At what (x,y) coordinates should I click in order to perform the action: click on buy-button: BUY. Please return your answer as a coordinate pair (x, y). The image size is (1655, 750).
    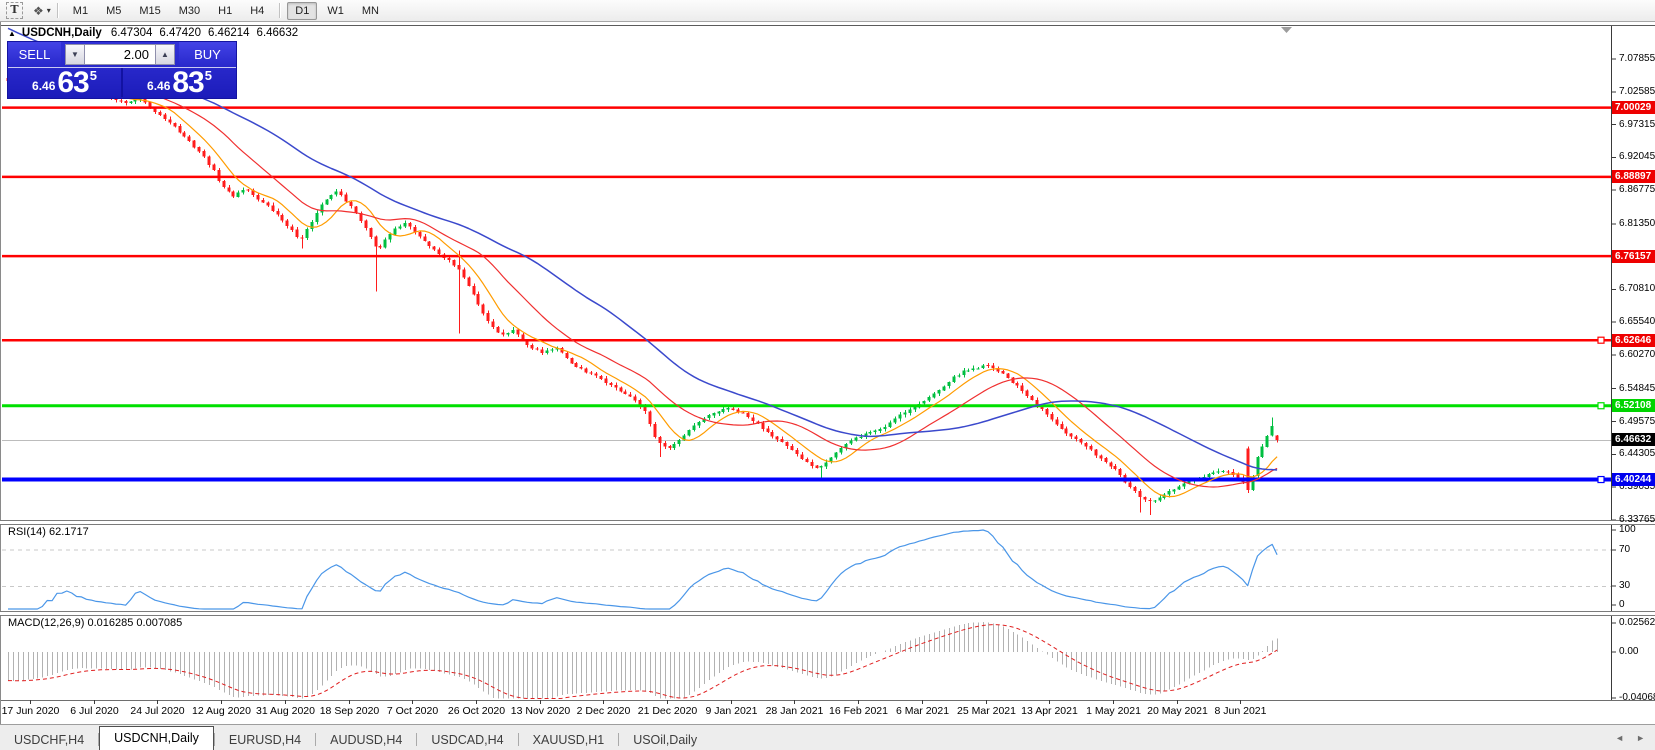
    Looking at the image, I should click on (207, 54).